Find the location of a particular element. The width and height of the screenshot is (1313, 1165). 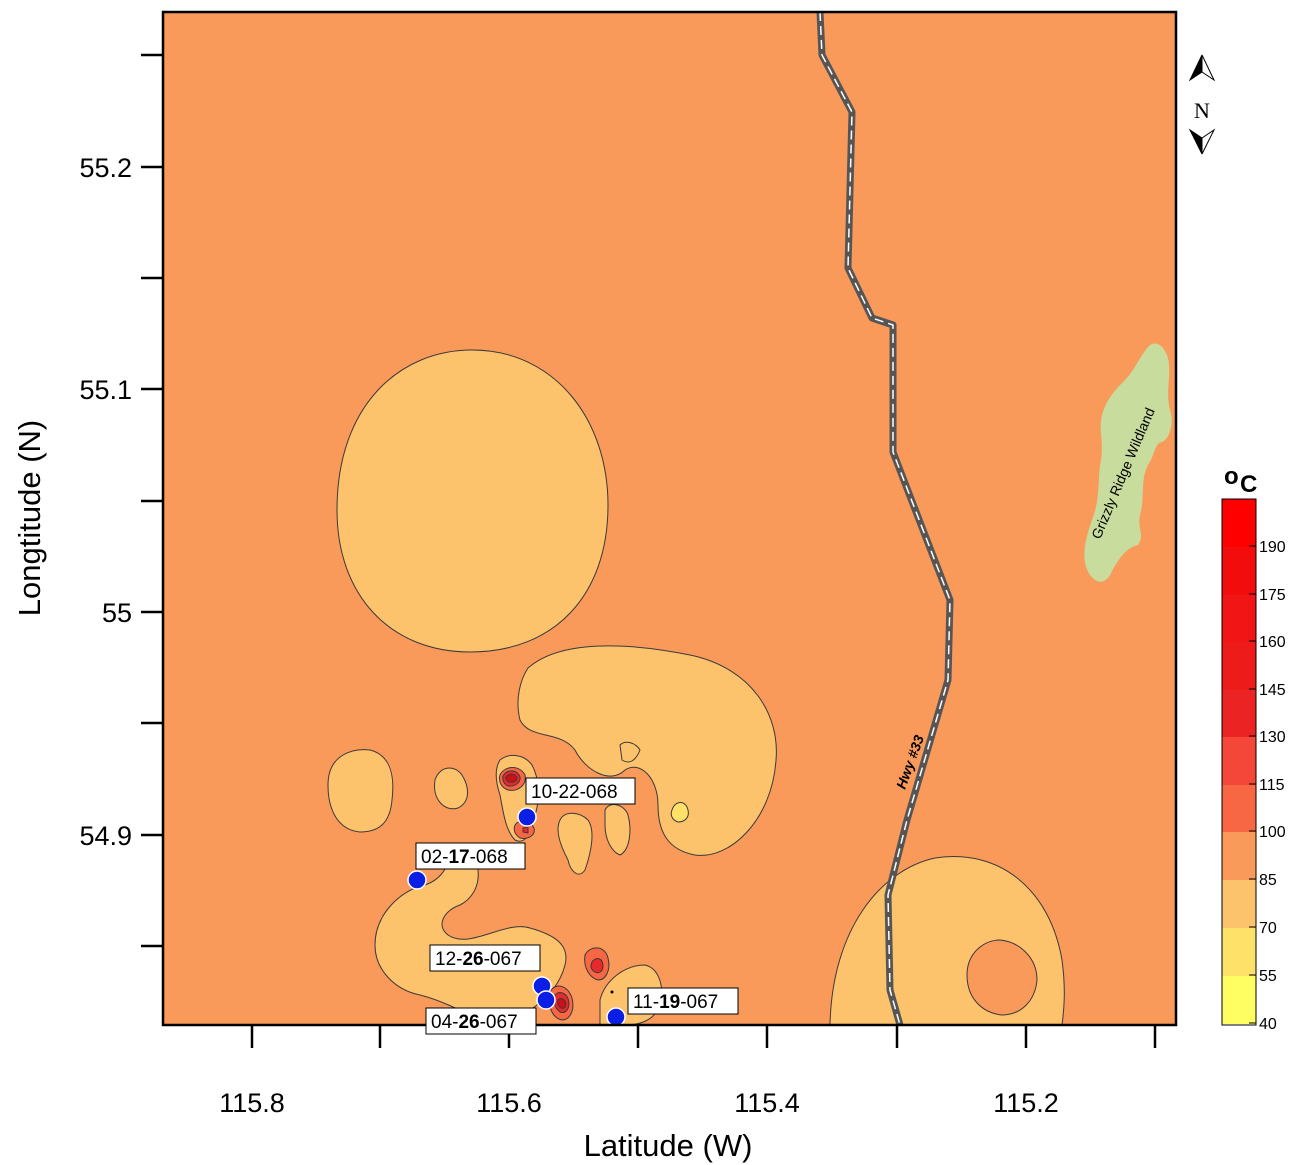

well-label-12-26-067: 12-26-067 is located at coordinates (485, 958).